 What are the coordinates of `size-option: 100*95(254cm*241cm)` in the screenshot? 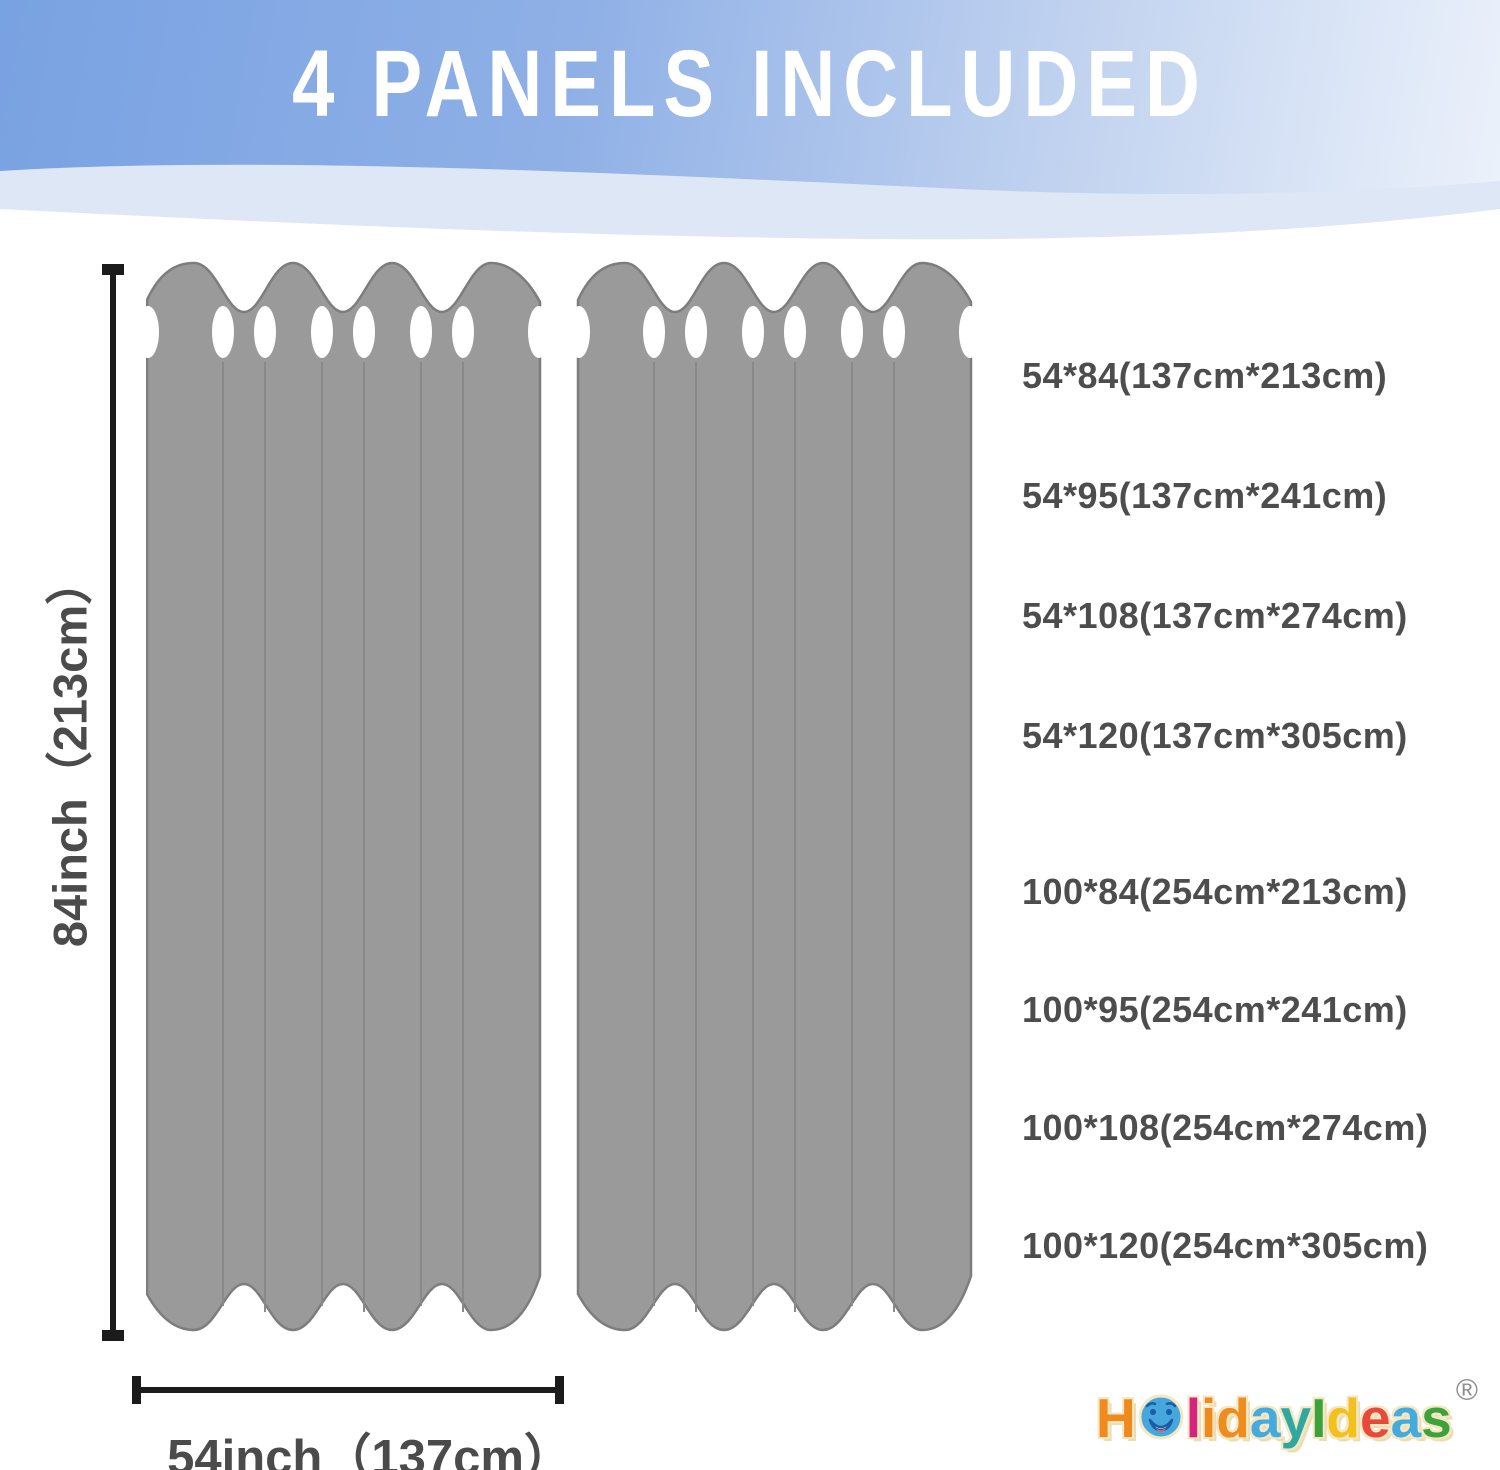 It's located at (1215, 1009).